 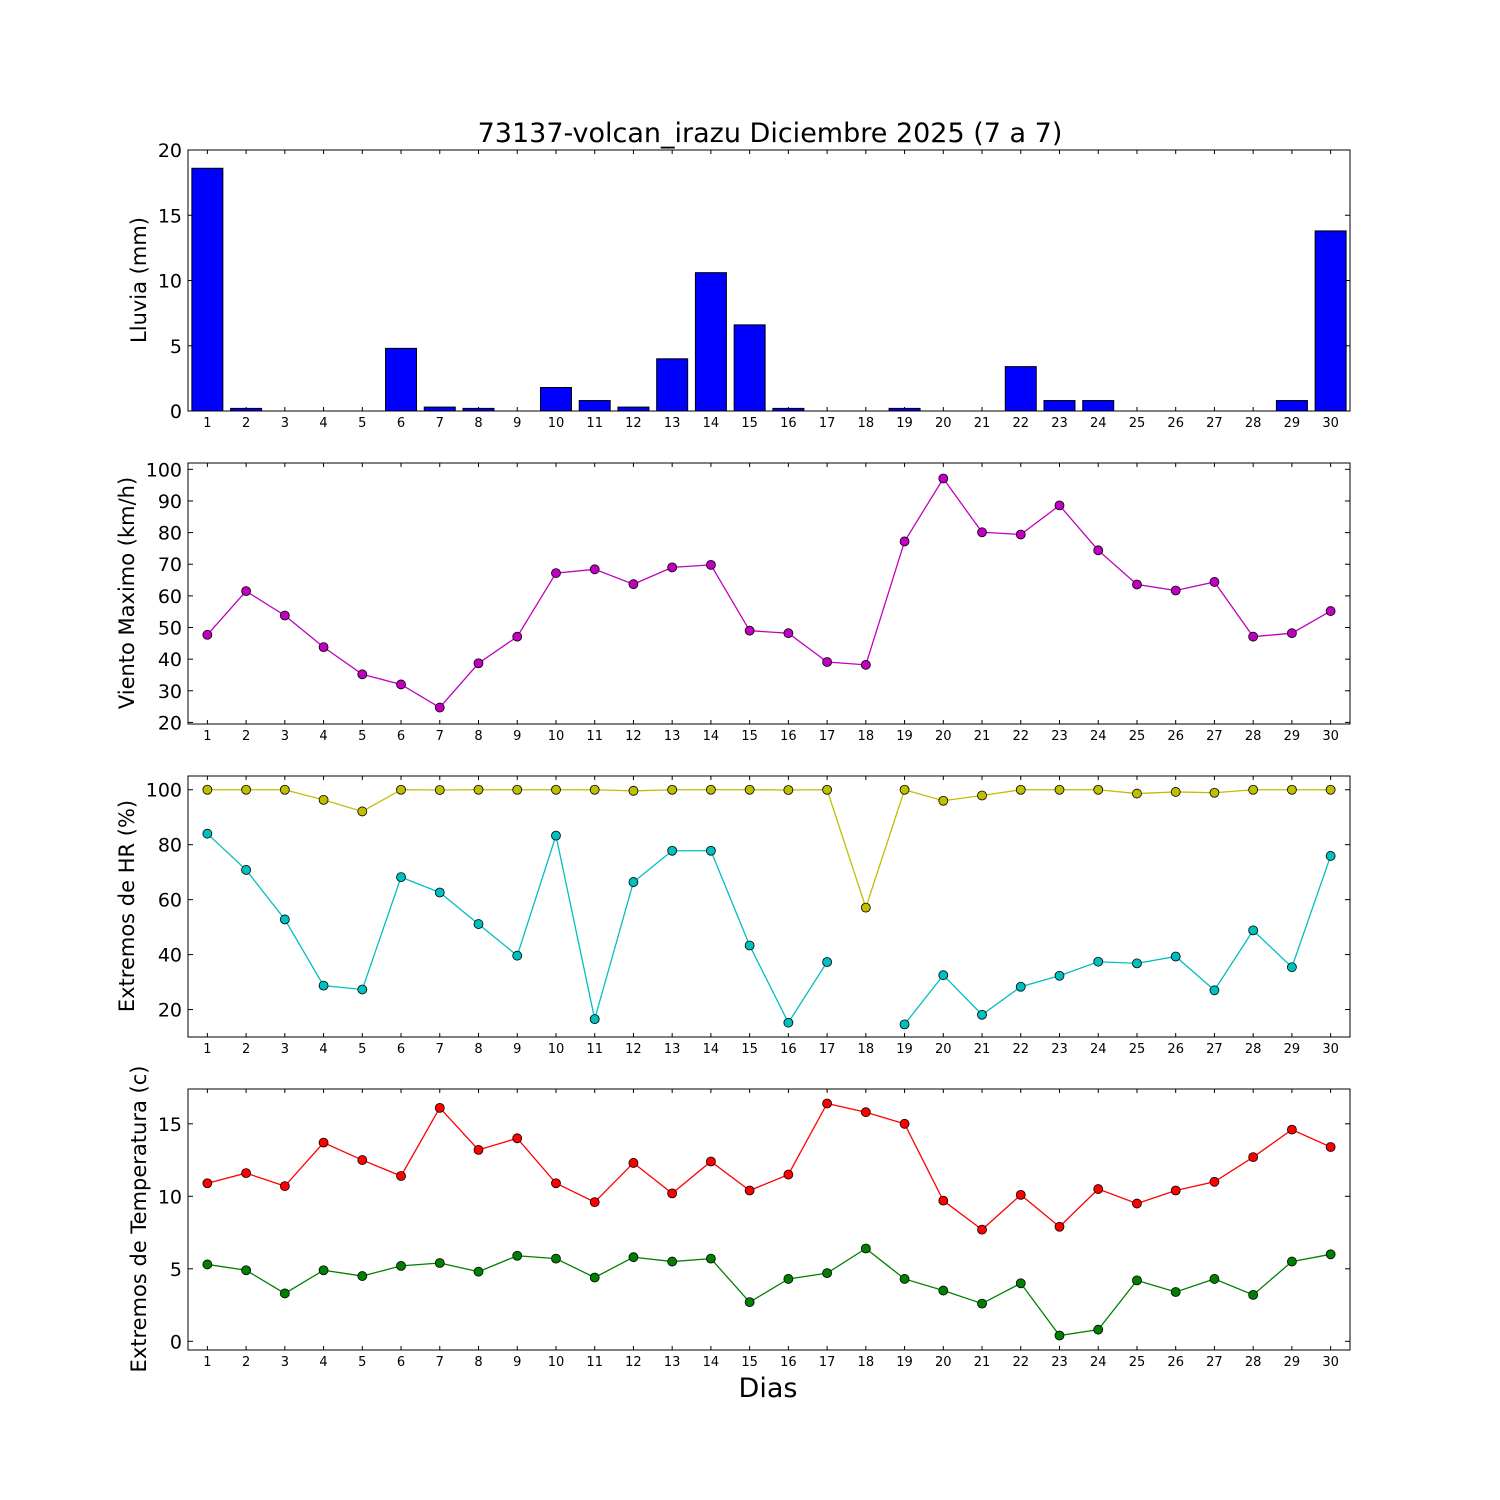 I want to click on rain-xtick-label: 25, so click(x=1137, y=423).